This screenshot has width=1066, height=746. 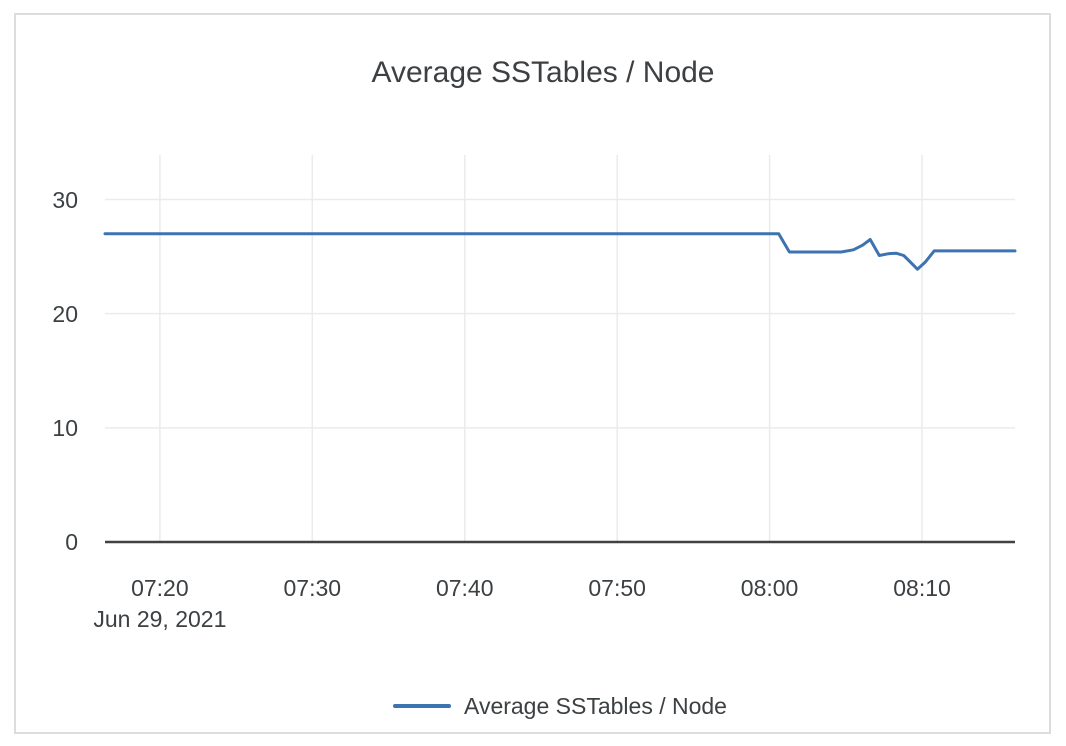 What do you see at coordinates (595, 706) in the screenshot?
I see `legend-series-label: Average SSTables / Node` at bounding box center [595, 706].